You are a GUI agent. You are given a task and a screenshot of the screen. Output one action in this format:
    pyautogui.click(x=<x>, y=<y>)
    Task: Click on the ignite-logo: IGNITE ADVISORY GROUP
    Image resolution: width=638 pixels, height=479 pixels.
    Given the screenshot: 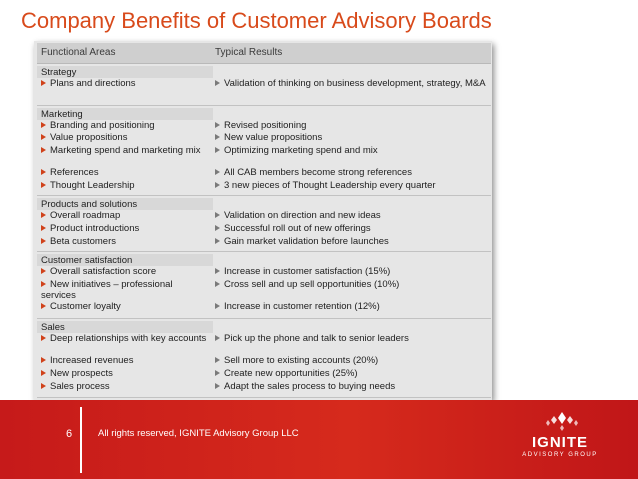 What is the action you would take?
    pyautogui.click(x=560, y=438)
    